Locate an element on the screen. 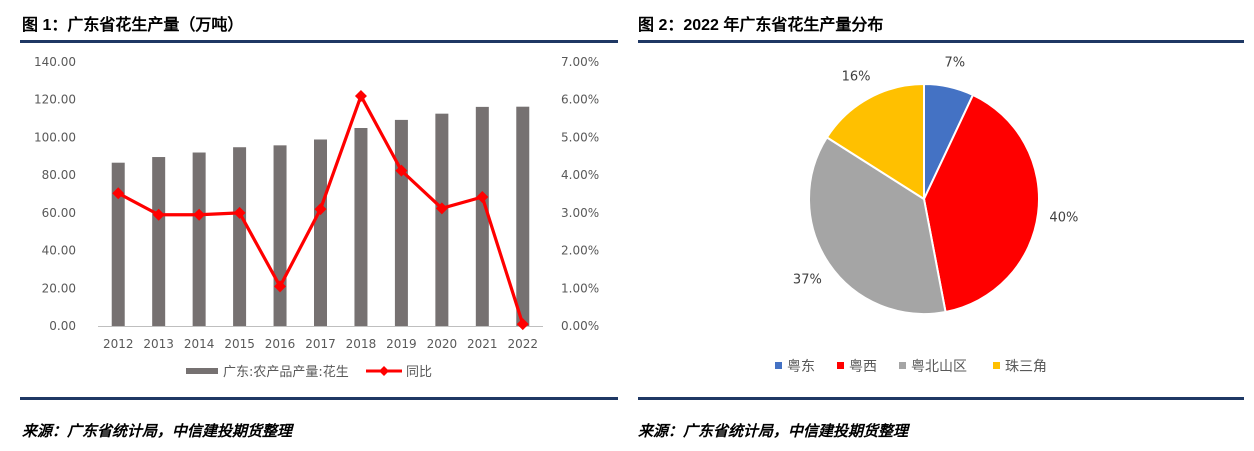 The height and width of the screenshot is (451, 1254). x-tick-label: 2017 is located at coordinates (320, 344).